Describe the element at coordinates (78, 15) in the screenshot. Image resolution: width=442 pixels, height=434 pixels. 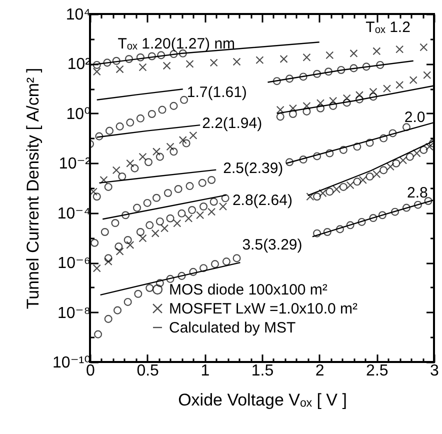
I see `y-tick-label: 10⁴` at that location.